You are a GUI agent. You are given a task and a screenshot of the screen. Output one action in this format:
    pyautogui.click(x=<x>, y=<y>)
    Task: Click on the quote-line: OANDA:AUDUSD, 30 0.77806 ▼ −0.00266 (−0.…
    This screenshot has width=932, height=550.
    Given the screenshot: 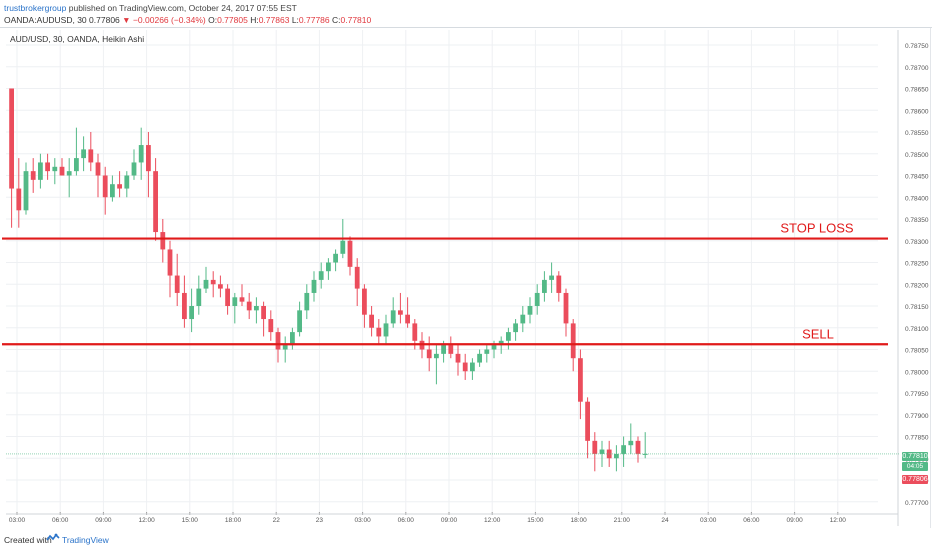 What is the action you would take?
    pyautogui.click(x=464, y=20)
    